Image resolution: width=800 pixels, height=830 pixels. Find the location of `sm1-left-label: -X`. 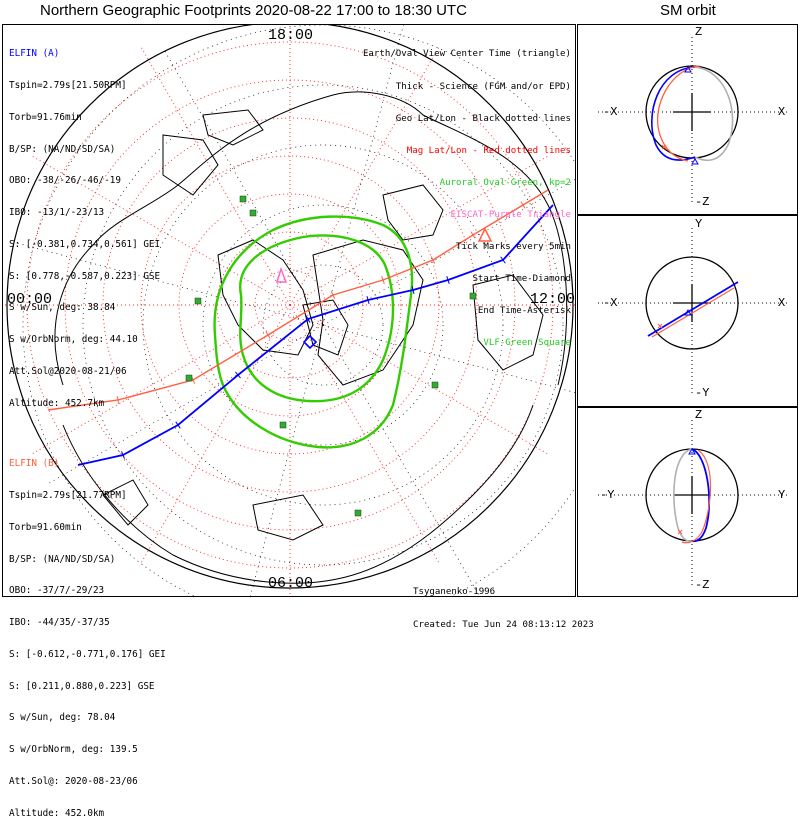

sm1-left-label: -X is located at coordinates (610, 112).